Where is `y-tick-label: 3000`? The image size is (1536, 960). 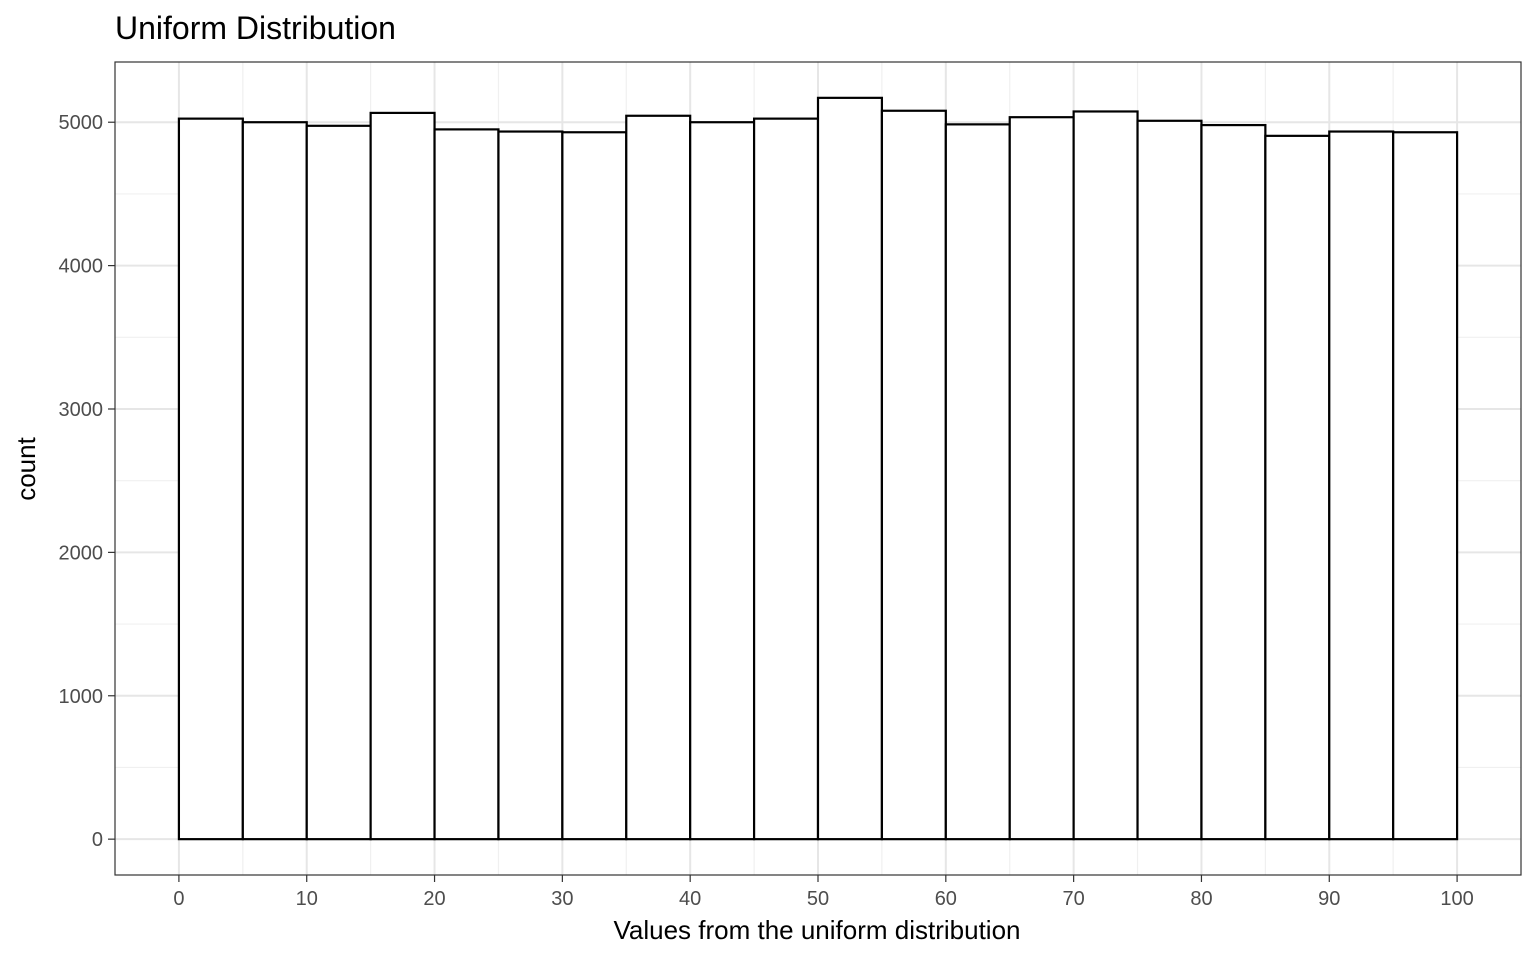 y-tick-label: 3000 is located at coordinates (81, 410).